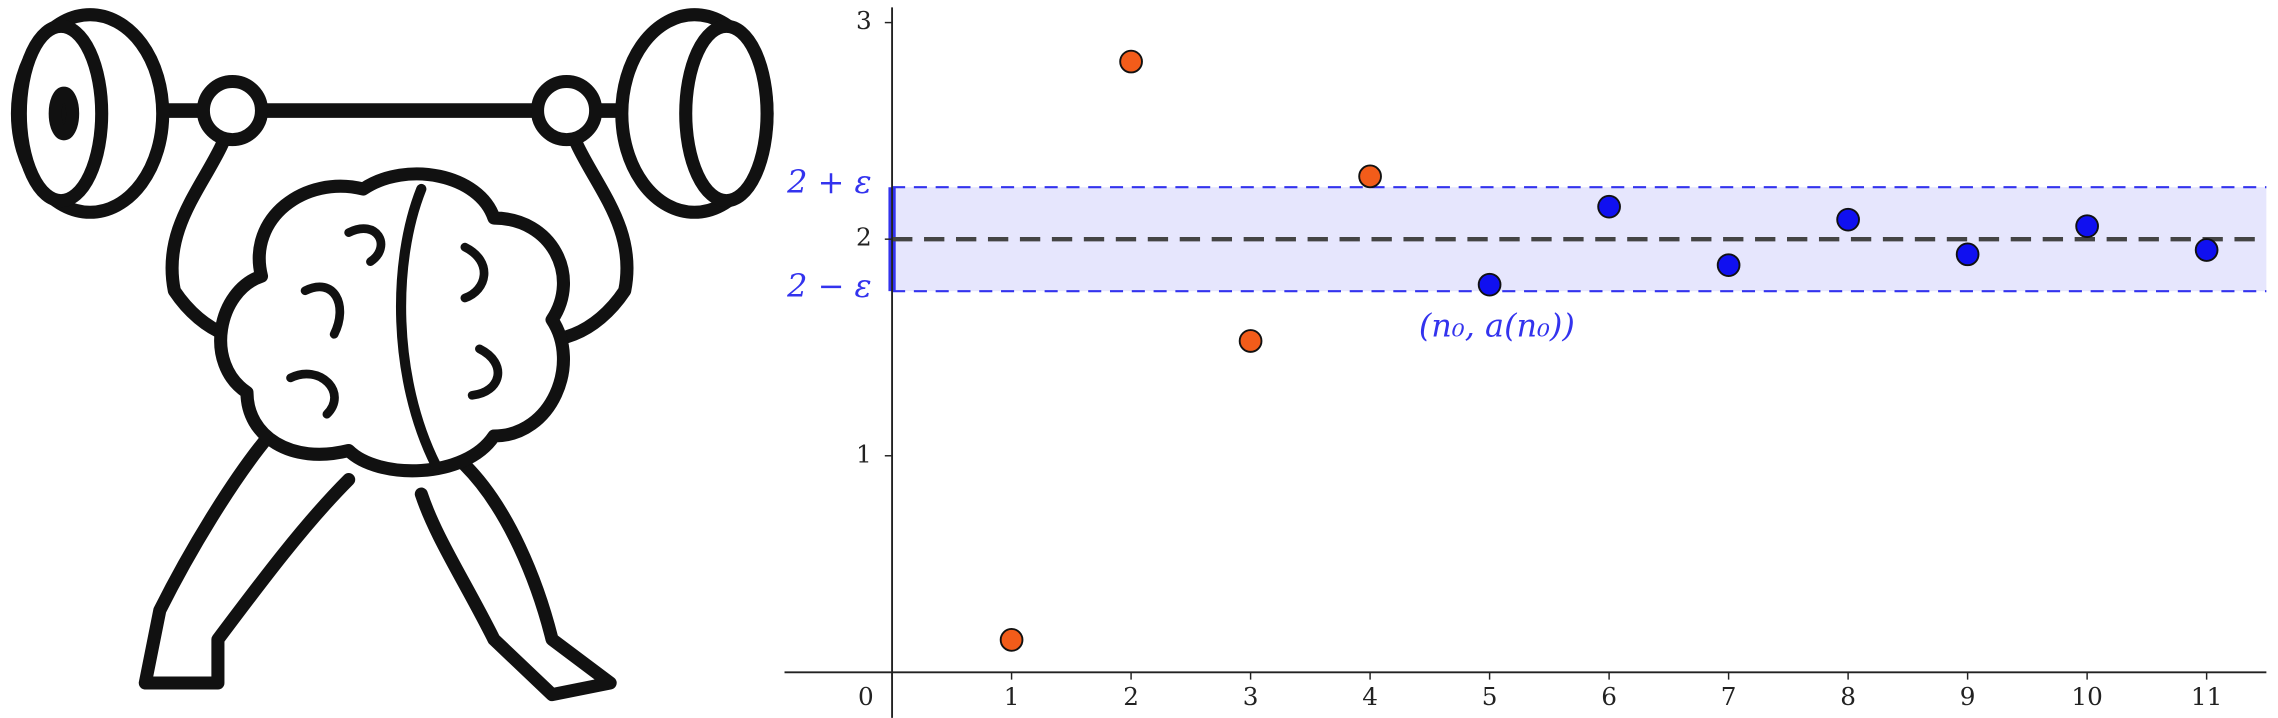 The height and width of the screenshot is (718, 2278). What do you see at coordinates (864, 237) in the screenshot?
I see `y-tick-label: 2` at bounding box center [864, 237].